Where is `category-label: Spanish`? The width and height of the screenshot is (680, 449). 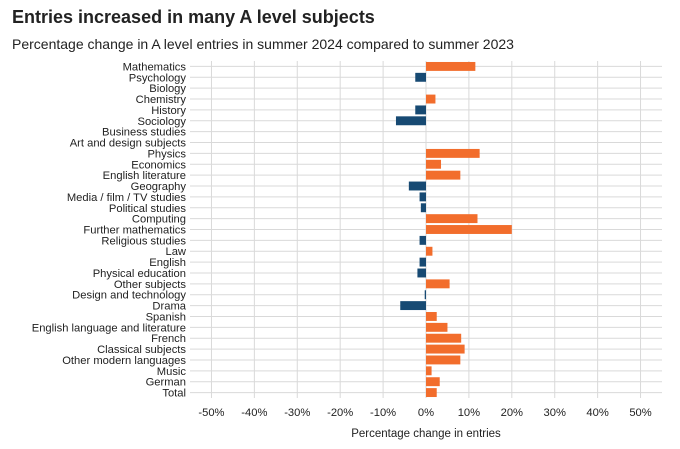
category-label: Spanish is located at coordinates (166, 317).